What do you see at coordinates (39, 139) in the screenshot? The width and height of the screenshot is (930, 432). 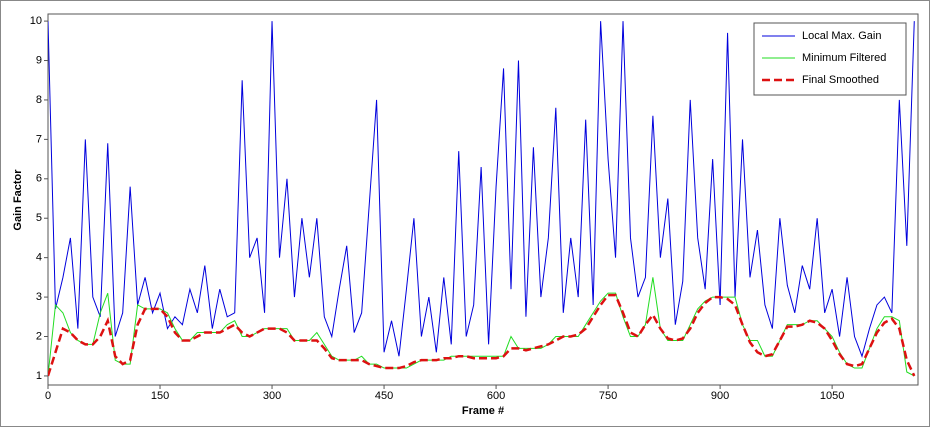 I see `y-tick-label: 7` at bounding box center [39, 139].